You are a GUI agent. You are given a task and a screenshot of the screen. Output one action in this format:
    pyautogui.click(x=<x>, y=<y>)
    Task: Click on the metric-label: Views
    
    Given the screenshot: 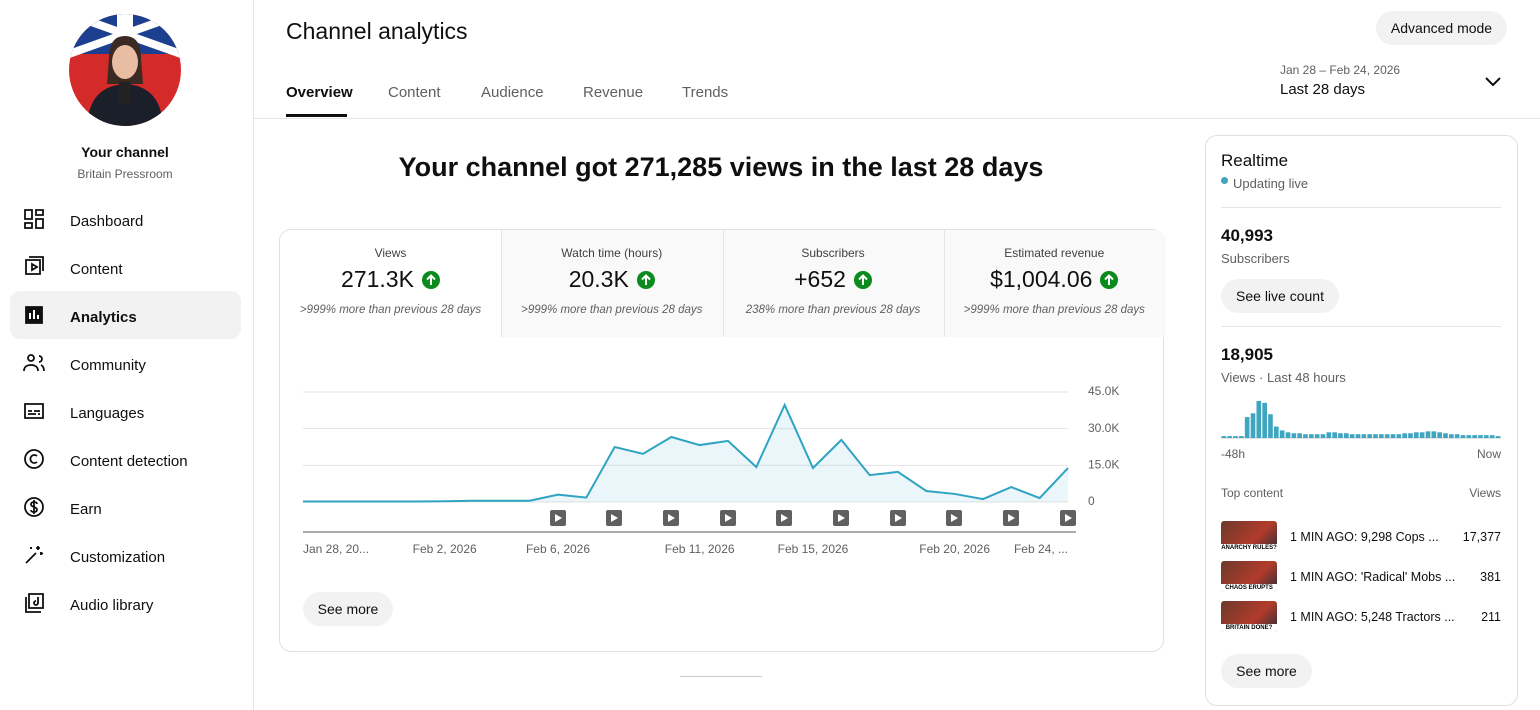 What is the action you would take?
    pyautogui.click(x=390, y=253)
    